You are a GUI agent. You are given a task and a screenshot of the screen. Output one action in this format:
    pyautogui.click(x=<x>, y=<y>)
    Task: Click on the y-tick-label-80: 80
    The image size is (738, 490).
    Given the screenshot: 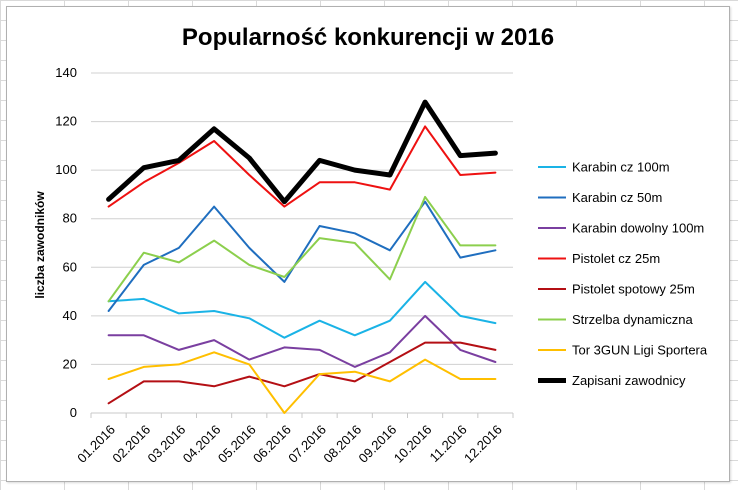 What is the action you would take?
    pyautogui.click(x=70, y=218)
    